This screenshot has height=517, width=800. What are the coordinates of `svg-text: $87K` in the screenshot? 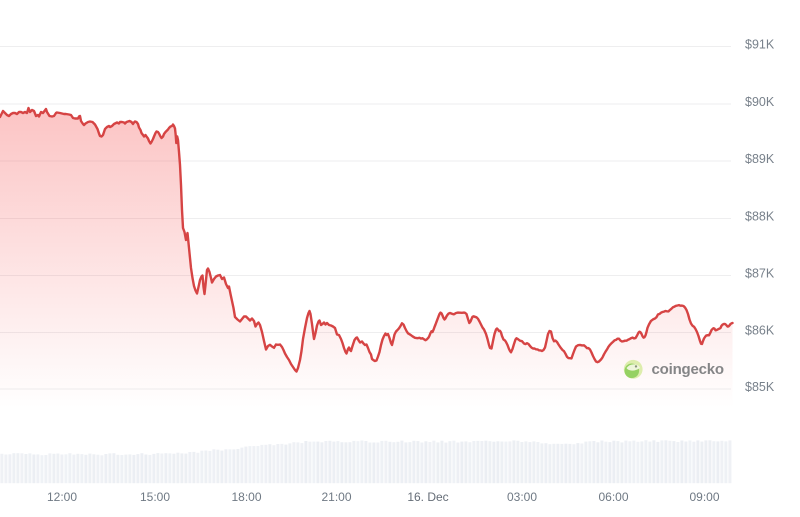 It's located at (760, 274).